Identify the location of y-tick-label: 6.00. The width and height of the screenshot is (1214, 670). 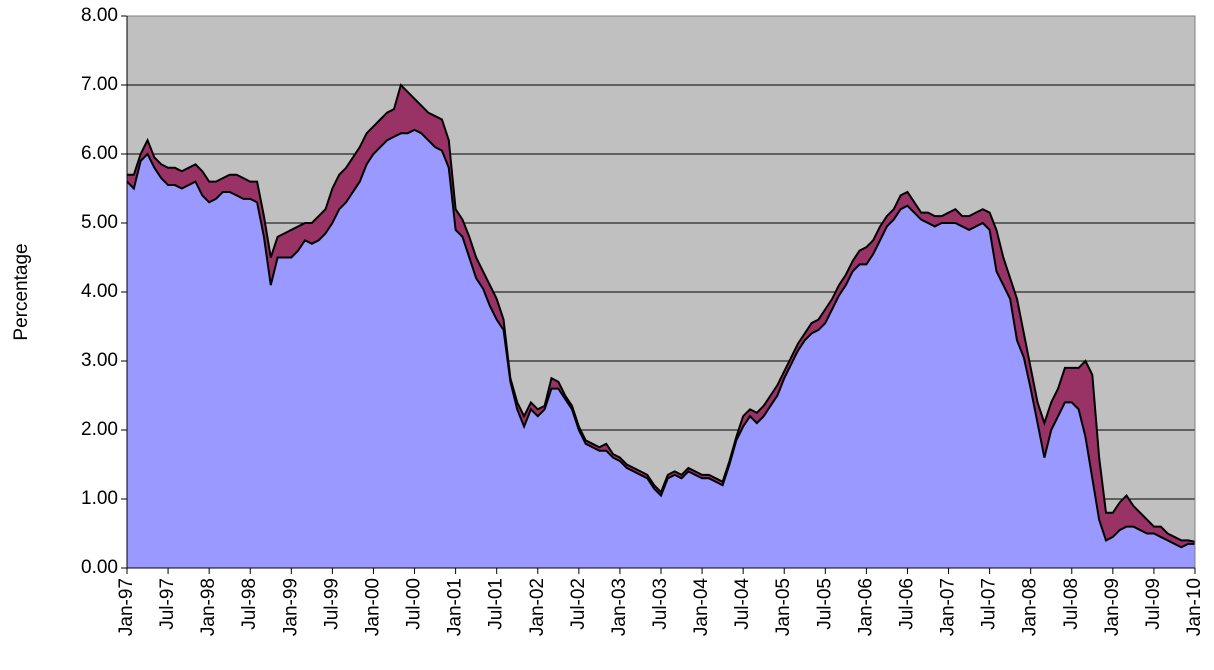
(99, 153).